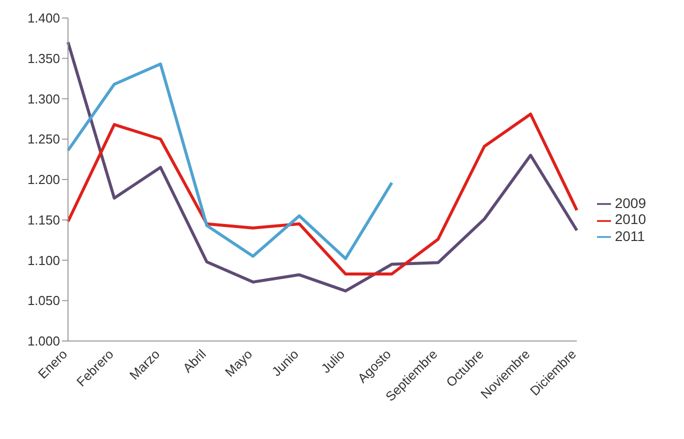 This screenshot has height=439, width=684. Describe the element at coordinates (43, 300) in the screenshot. I see `y-tick-label: 1.050` at that location.